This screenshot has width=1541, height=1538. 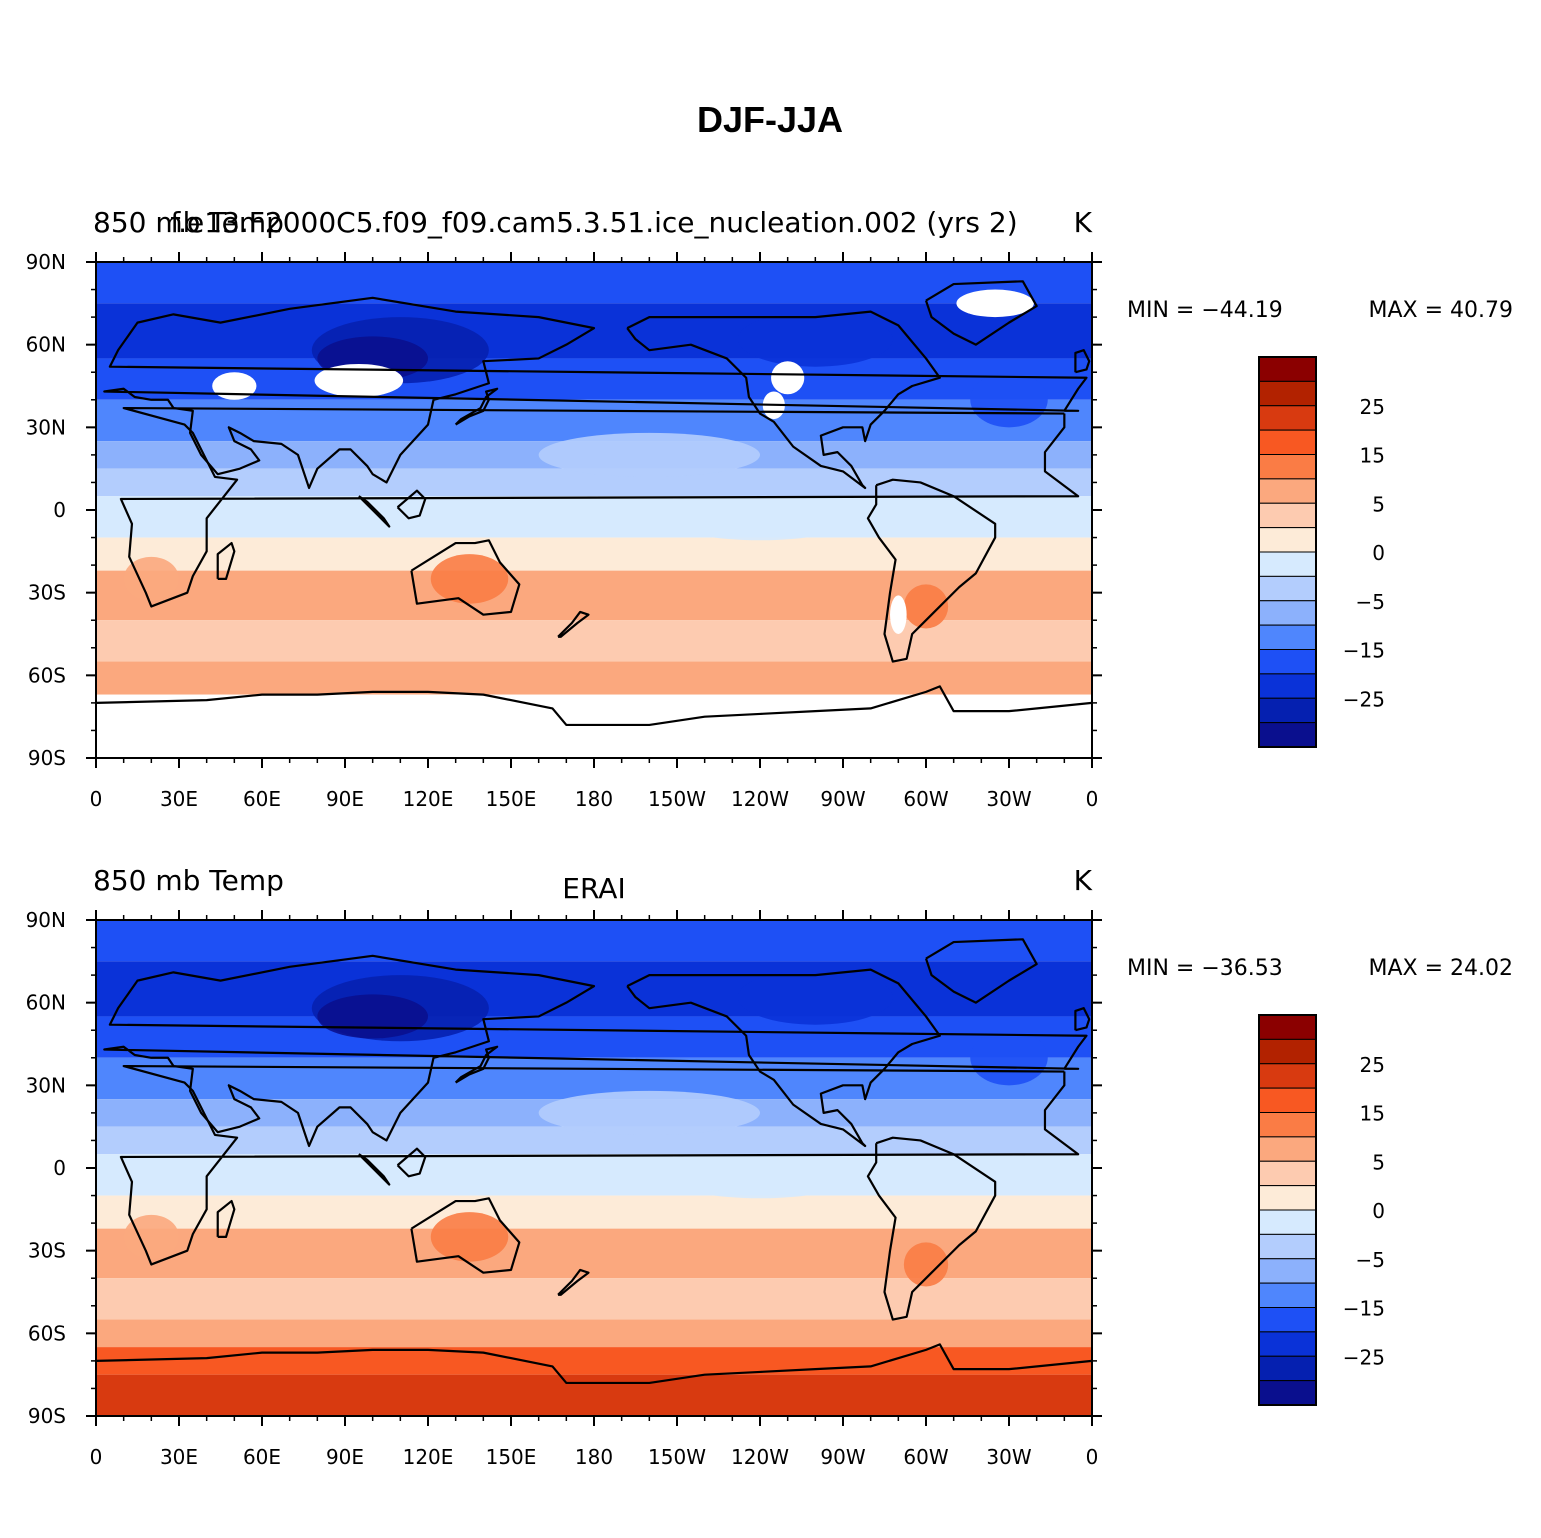 What do you see at coordinates (188, 222) in the screenshot?
I see `panel-left-title: 850 mb Temp` at bounding box center [188, 222].